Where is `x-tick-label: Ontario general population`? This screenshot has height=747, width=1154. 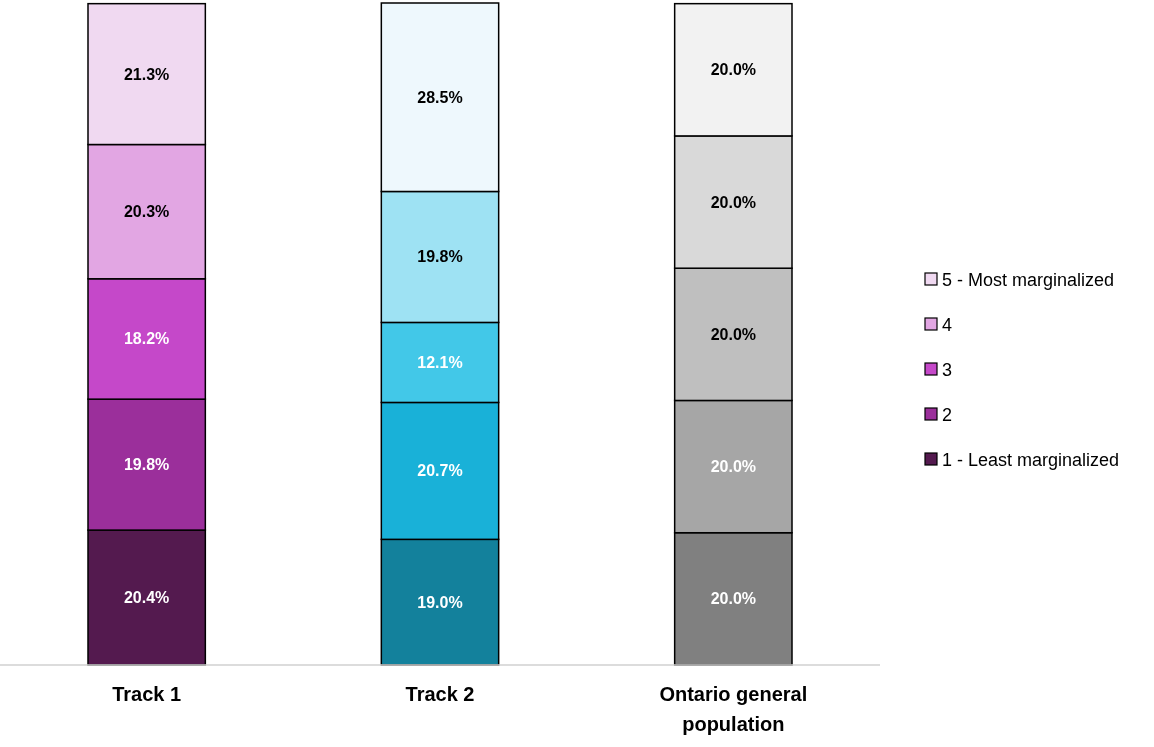
x-tick-label: Ontario general population is located at coordinates (733, 709).